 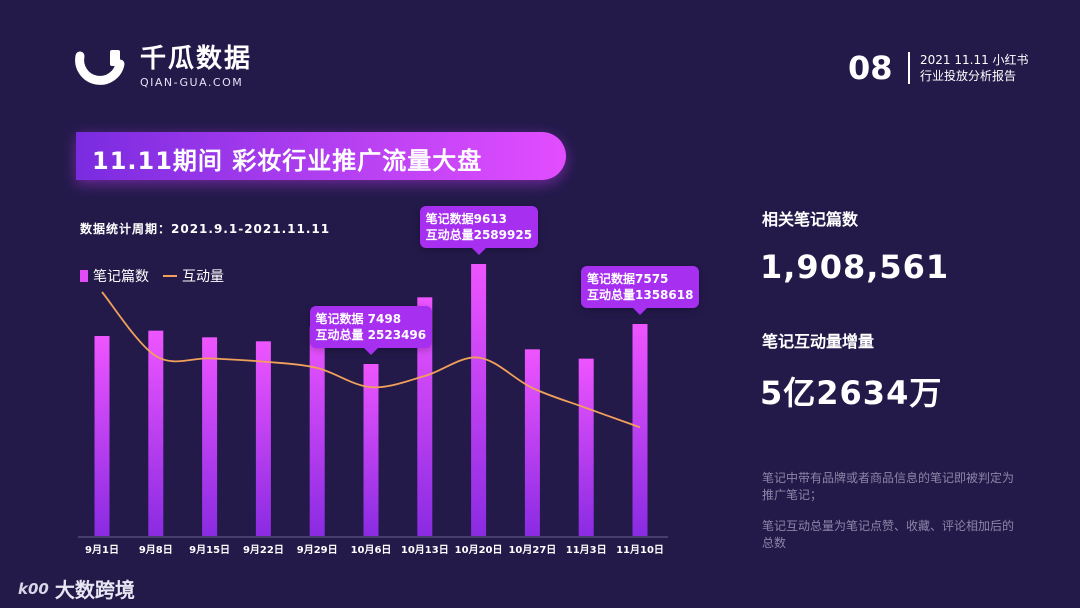 I want to click on callout-nov10: 笔记数据7575 互动总量1358618, so click(x=640, y=290).